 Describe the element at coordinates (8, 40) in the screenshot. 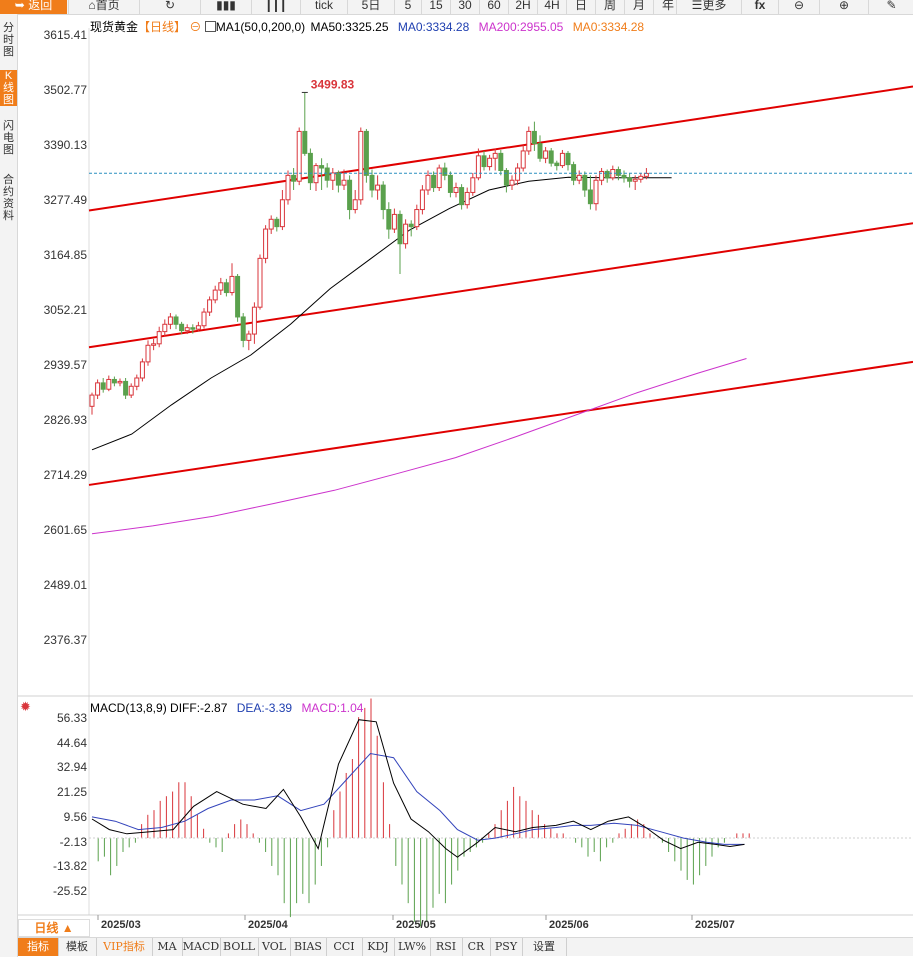

I see `tab-timeshare: 分时图` at that location.